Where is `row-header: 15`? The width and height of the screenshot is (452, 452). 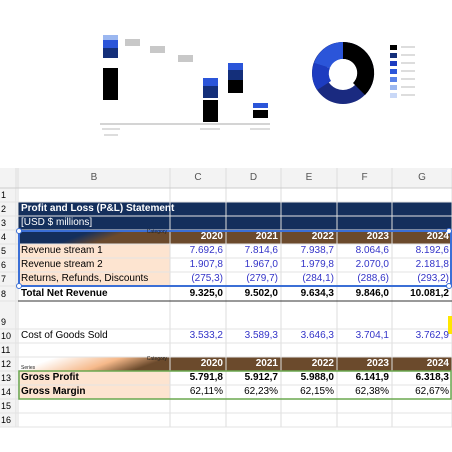 row-header: 15 is located at coordinates (6, 406).